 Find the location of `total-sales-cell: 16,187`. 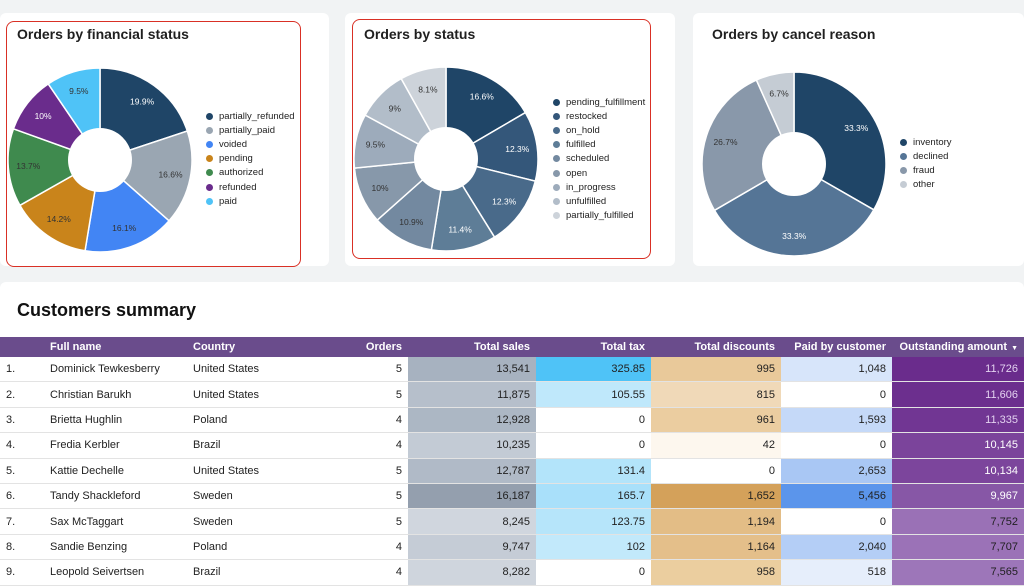

total-sales-cell: 16,187 is located at coordinates (472, 496).